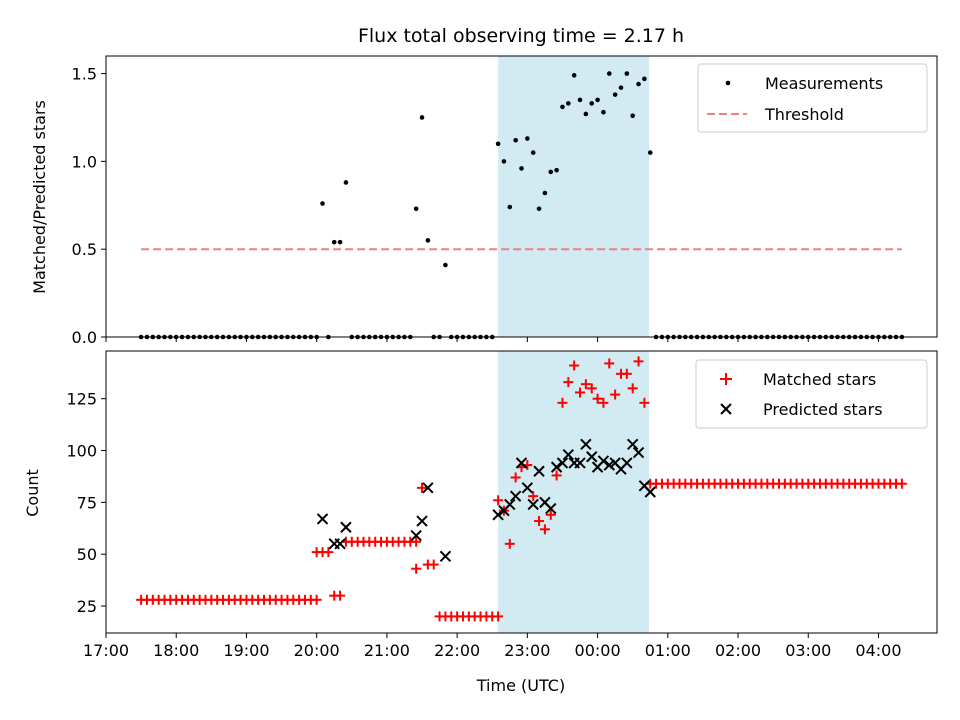  I want to click on y-tick-label: 75, so click(87, 502).